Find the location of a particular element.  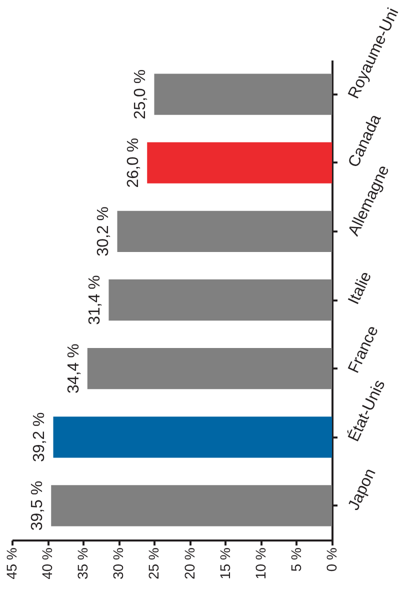

data-label: 26,0 % is located at coordinates (133, 163).